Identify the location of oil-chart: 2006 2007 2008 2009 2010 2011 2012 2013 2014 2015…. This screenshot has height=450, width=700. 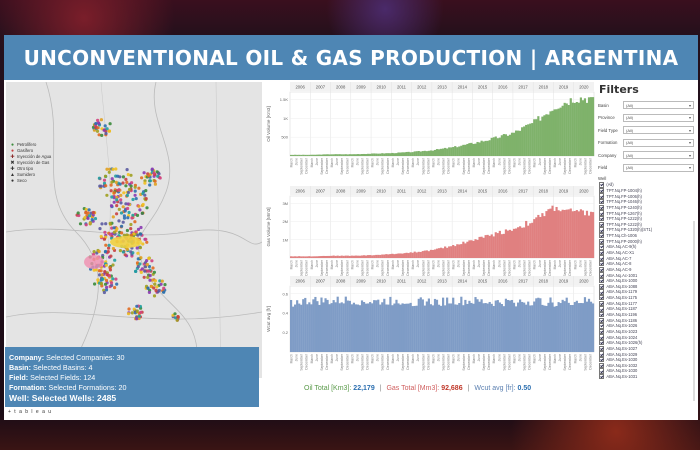
(430, 133).